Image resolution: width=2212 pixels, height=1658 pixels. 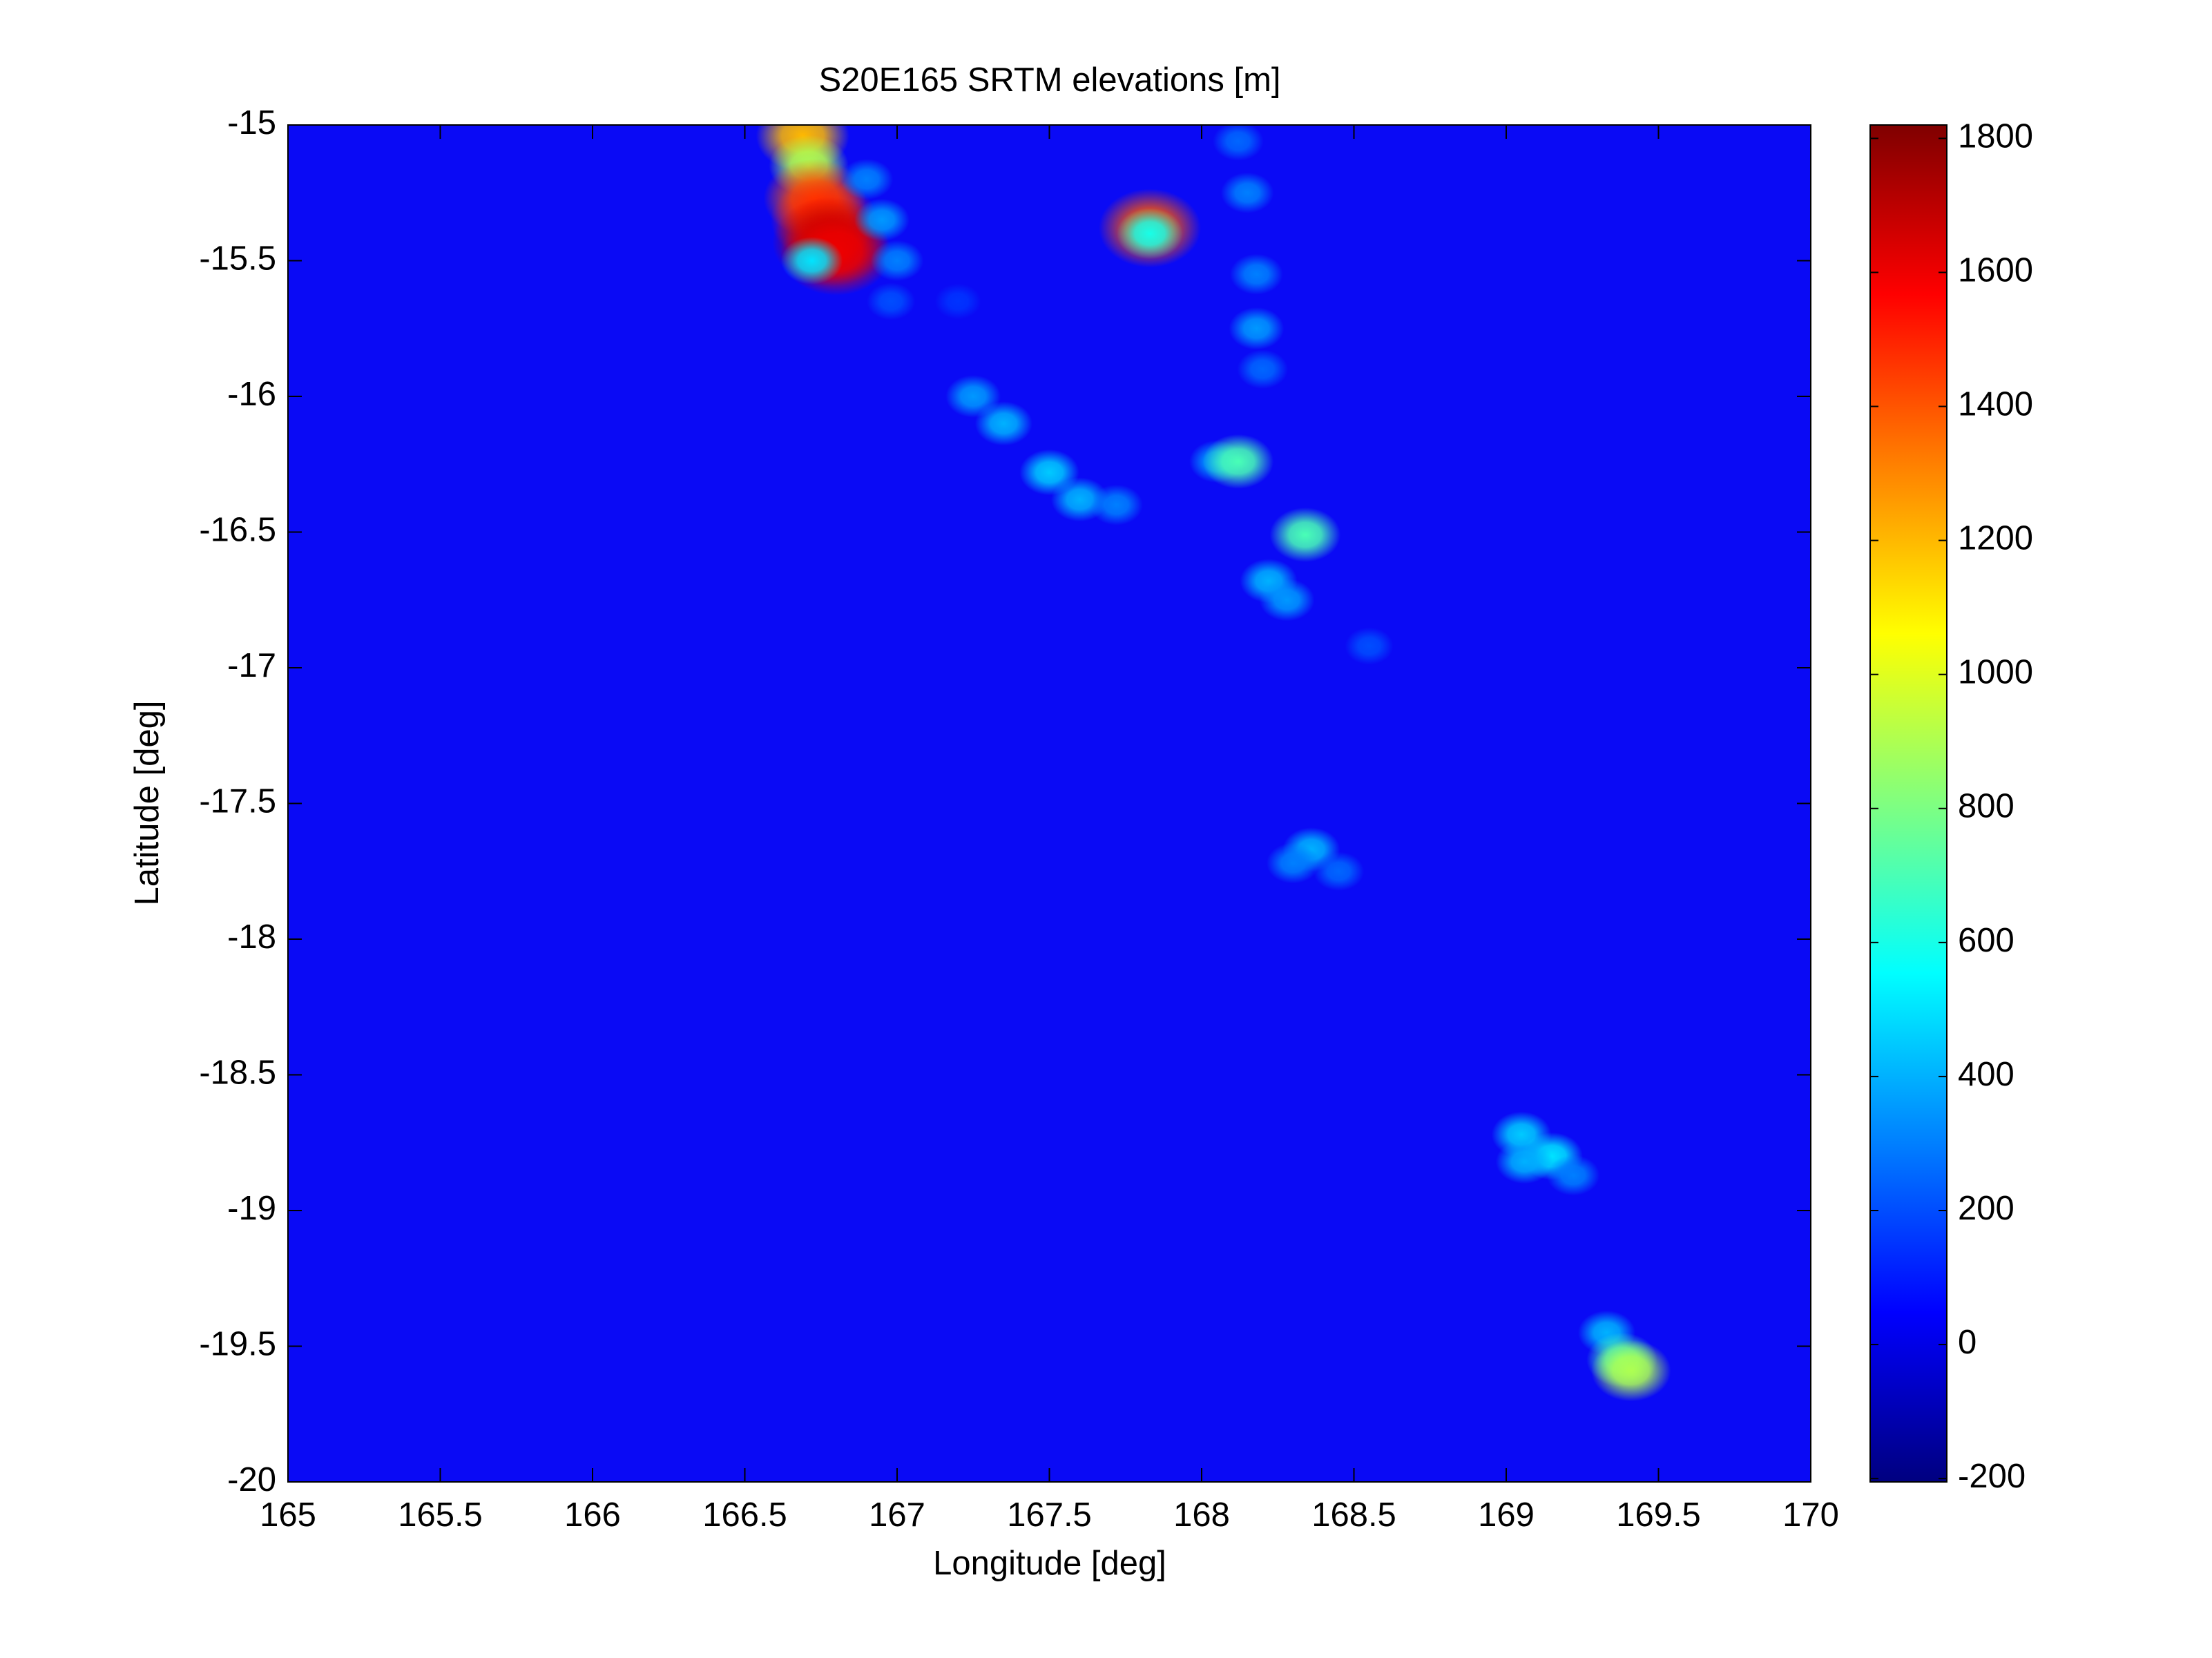 I want to click on y-tick-label: -16.5, so click(x=238, y=529).